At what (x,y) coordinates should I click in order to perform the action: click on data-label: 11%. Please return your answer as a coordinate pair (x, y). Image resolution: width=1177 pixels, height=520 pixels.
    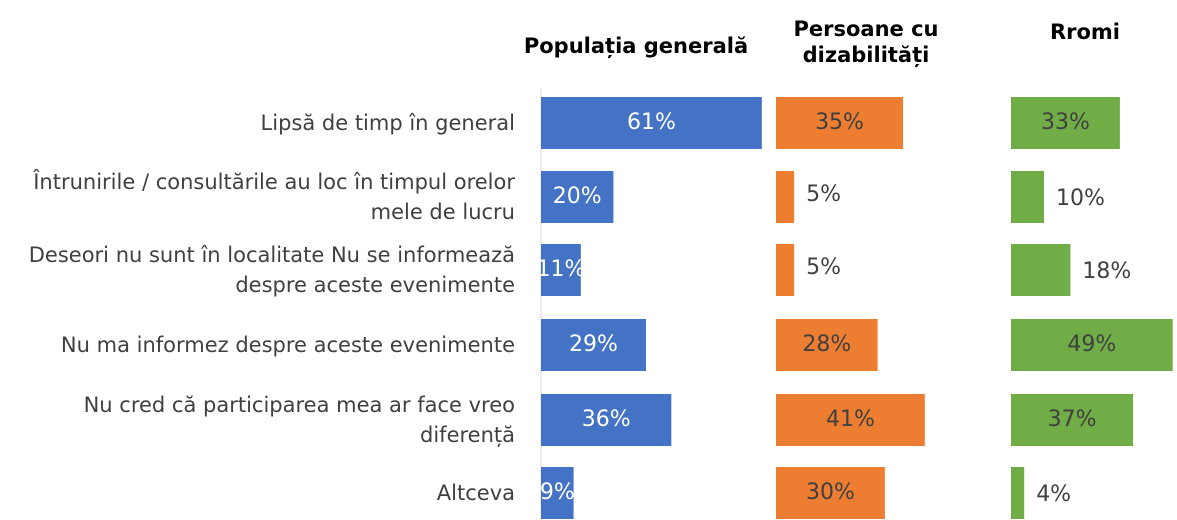
    Looking at the image, I should click on (560, 269).